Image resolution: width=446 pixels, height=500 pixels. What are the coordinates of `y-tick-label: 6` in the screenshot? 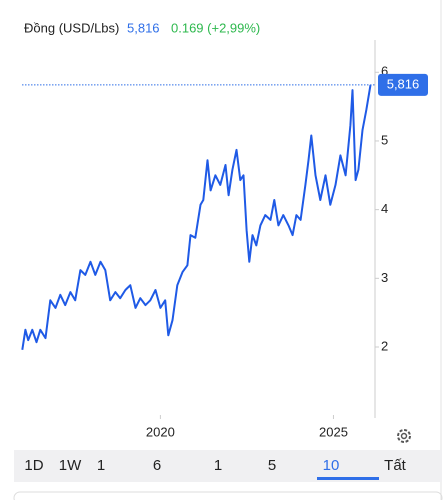 It's located at (384, 71).